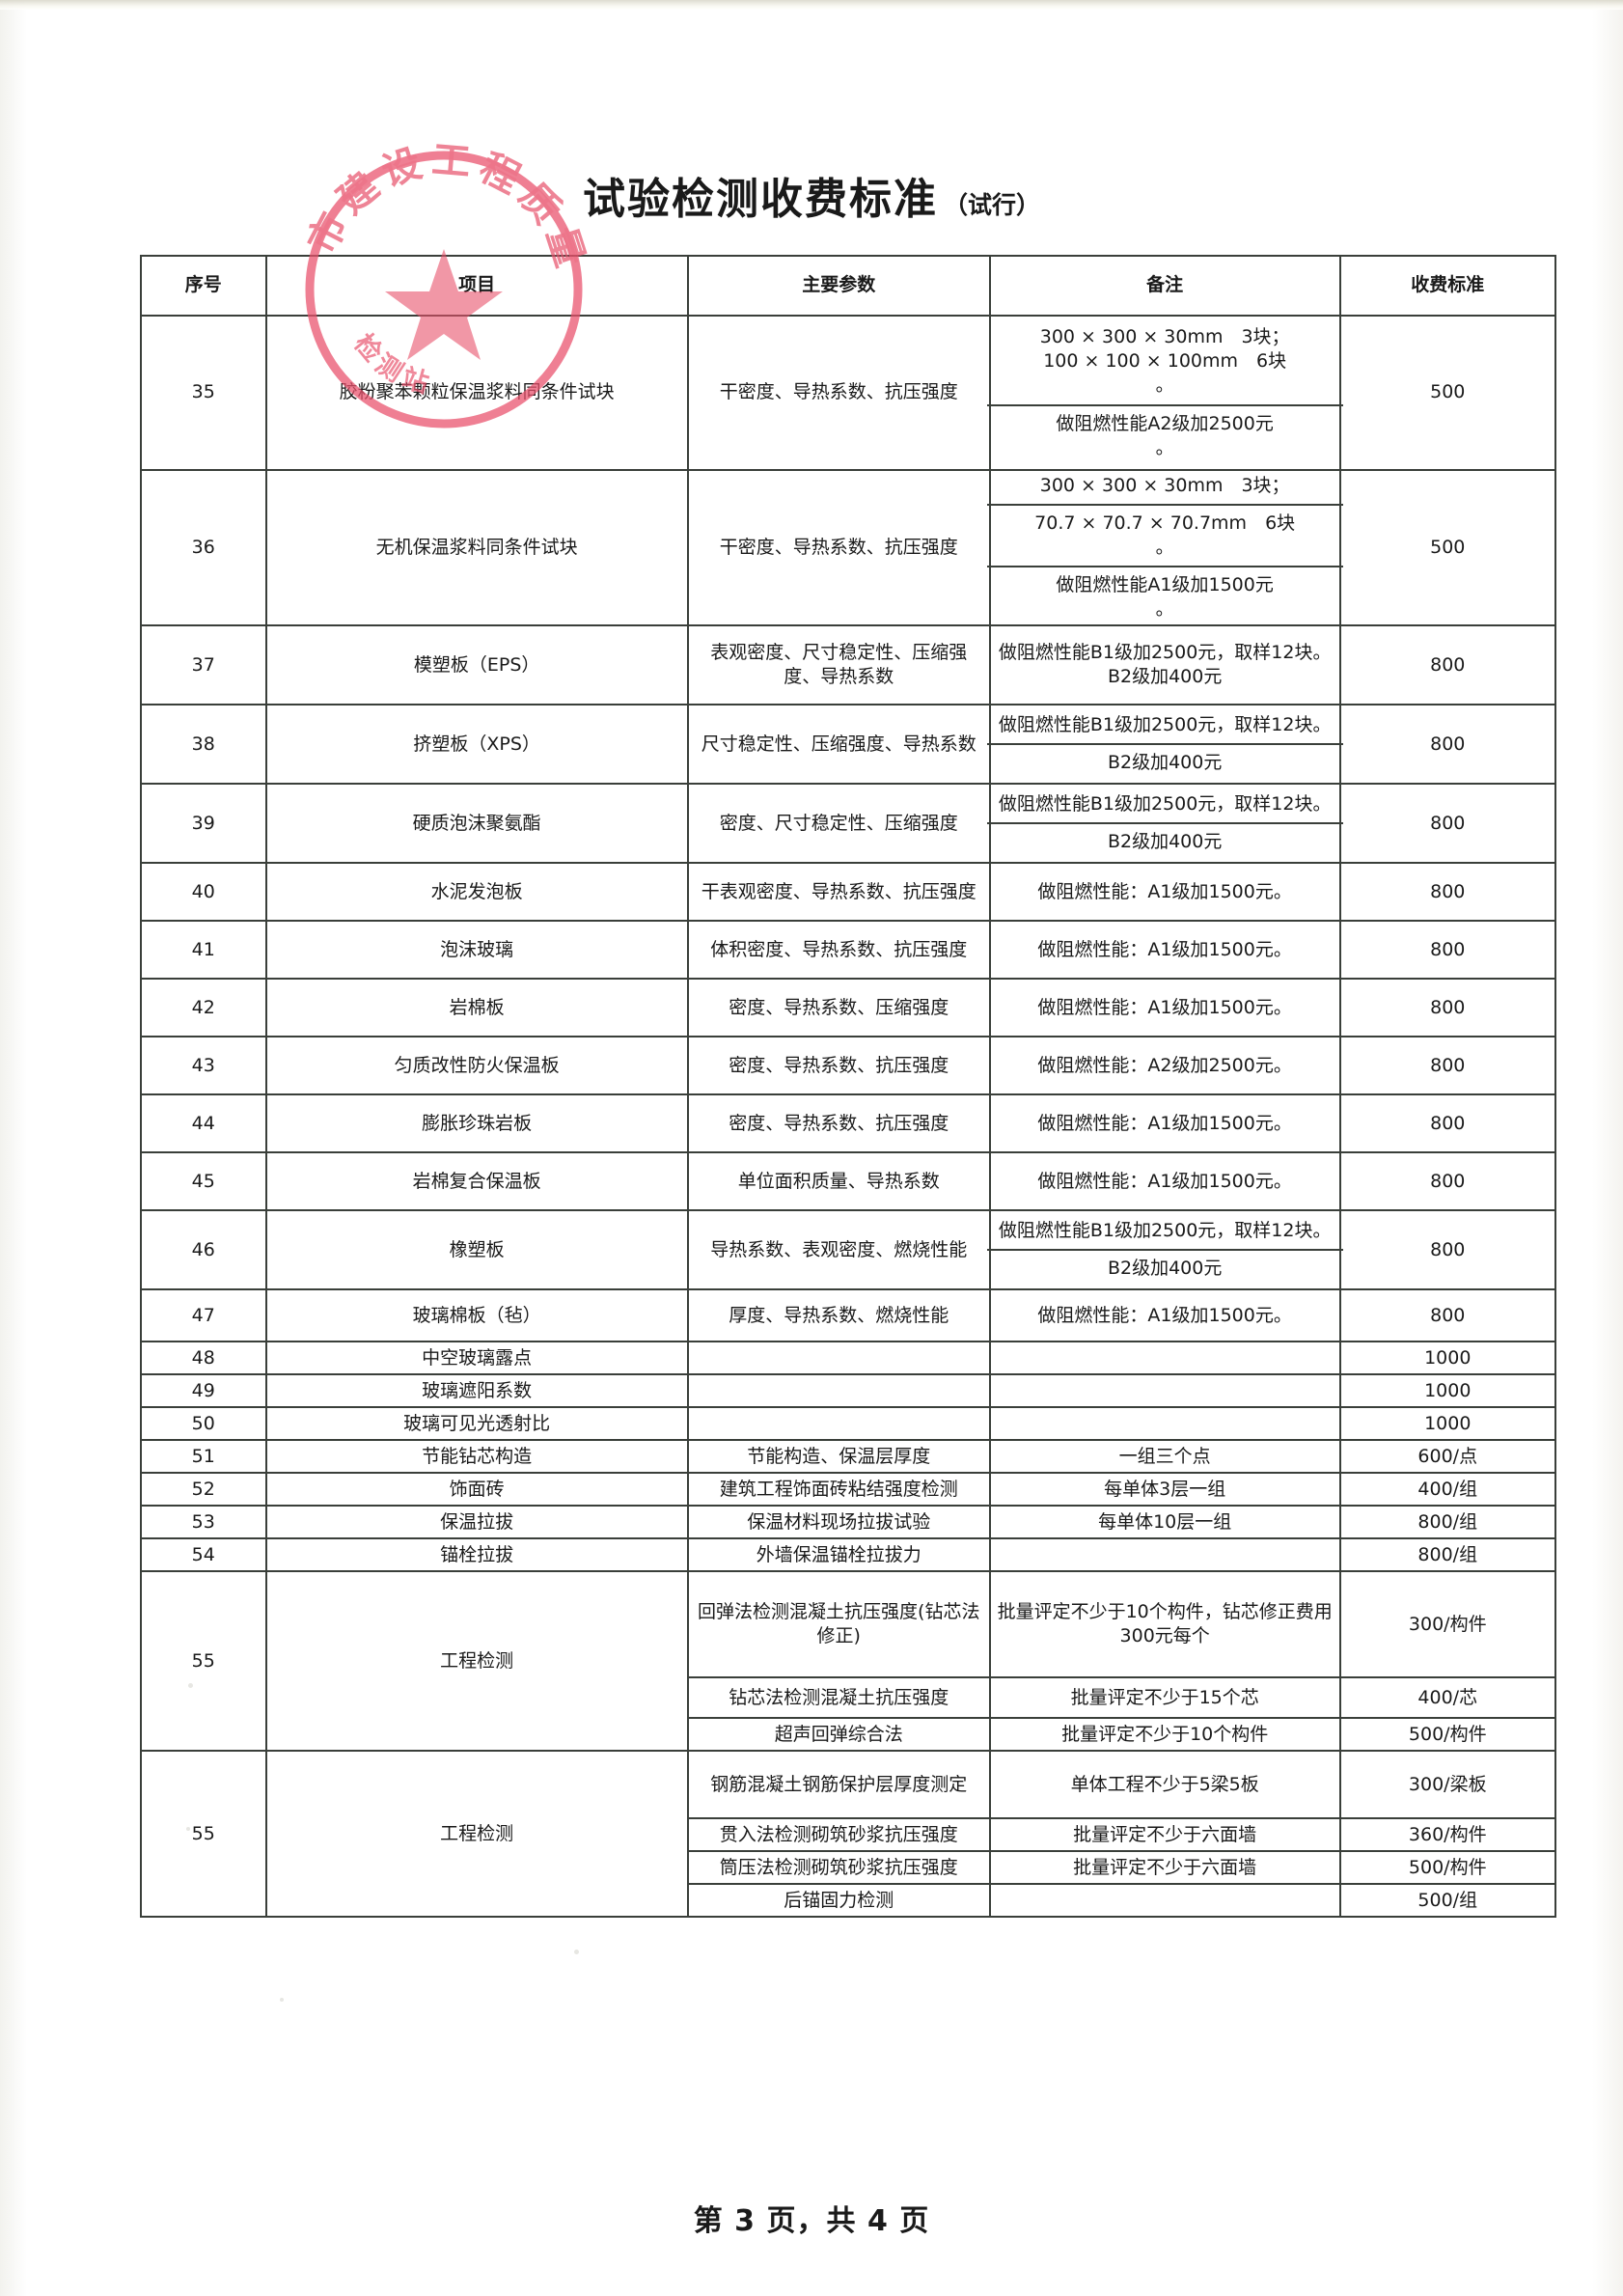  What do you see at coordinates (1164, 1490) in the screenshot?
I see `cell-remark: 每单体3层一组` at bounding box center [1164, 1490].